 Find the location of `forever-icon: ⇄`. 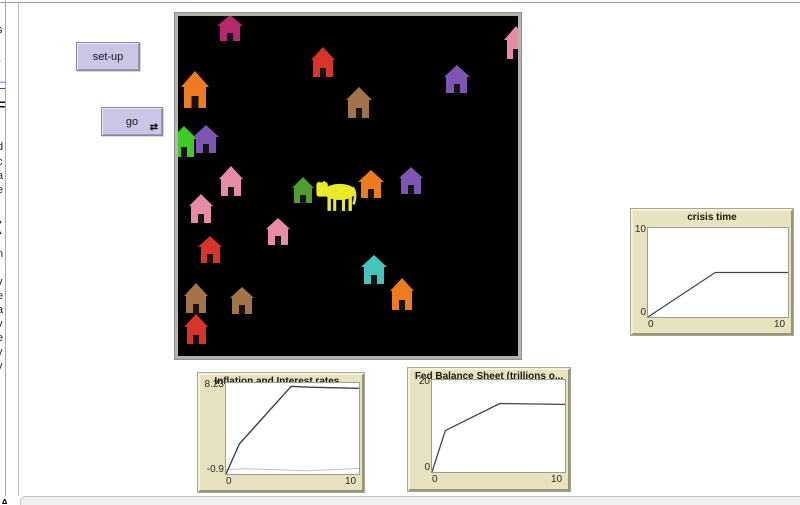

forever-icon: ⇄ is located at coordinates (154, 127).